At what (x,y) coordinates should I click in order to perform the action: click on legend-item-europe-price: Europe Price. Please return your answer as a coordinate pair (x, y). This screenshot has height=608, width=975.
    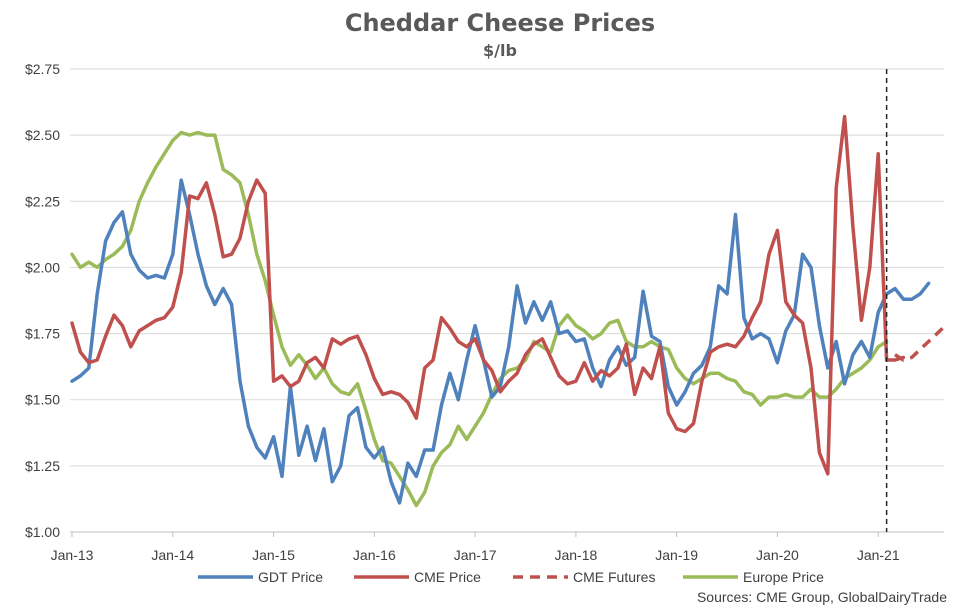
    Looking at the image, I should click on (753, 577).